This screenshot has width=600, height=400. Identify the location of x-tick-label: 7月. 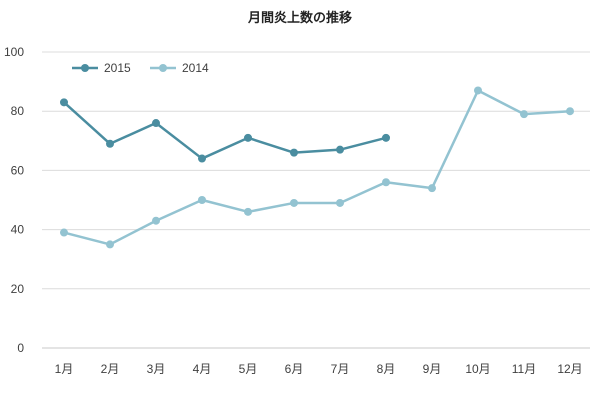
(340, 369).